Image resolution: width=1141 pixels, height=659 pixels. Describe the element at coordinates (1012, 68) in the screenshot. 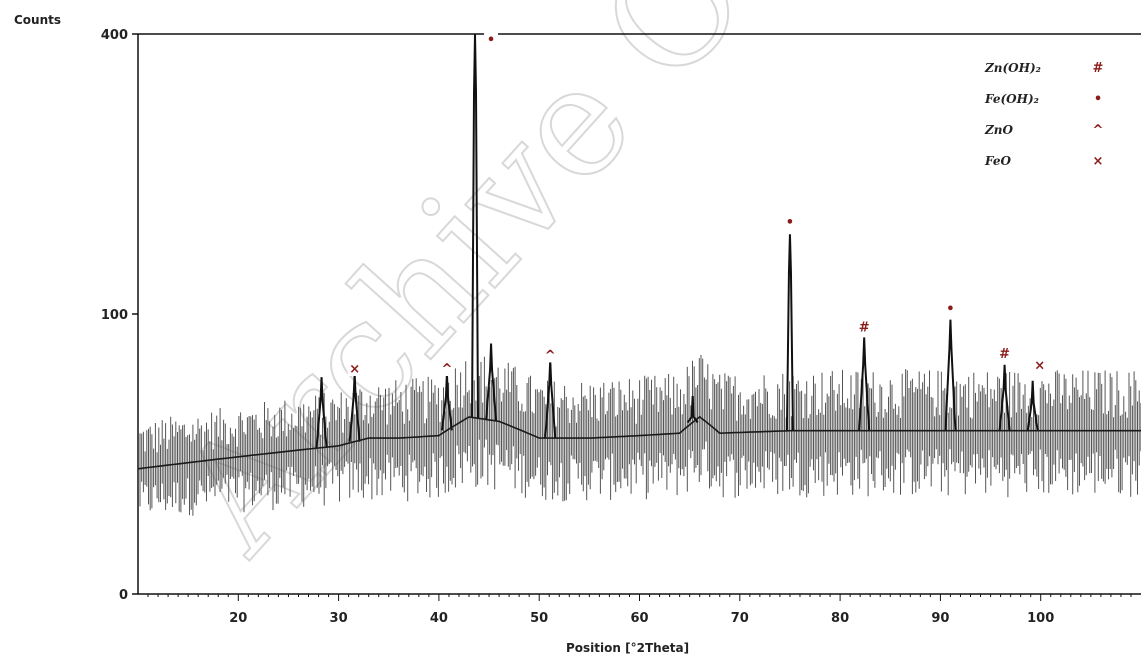

I see `legend-label: Zn(OH)₂` at that location.